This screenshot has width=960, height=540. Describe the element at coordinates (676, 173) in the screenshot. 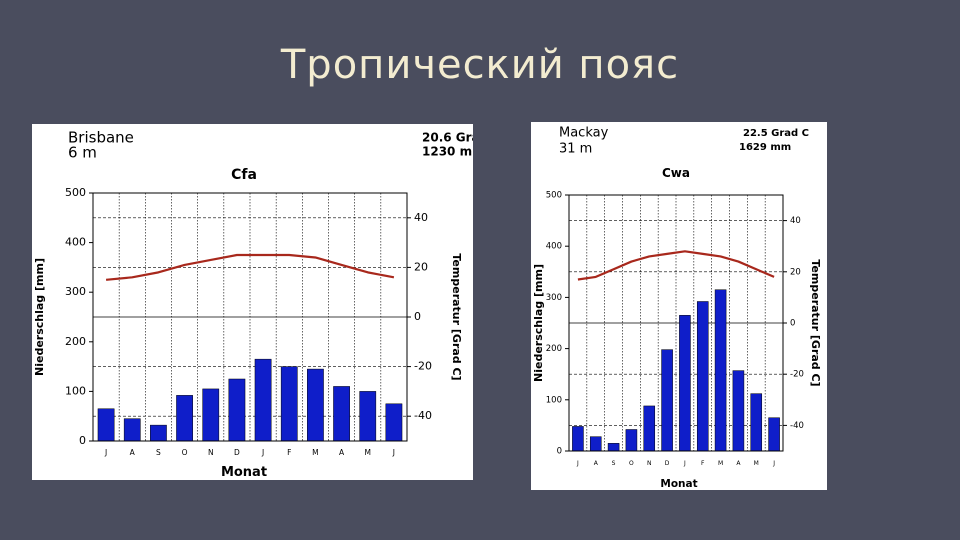

I see `climate-class: Cwa` at that location.